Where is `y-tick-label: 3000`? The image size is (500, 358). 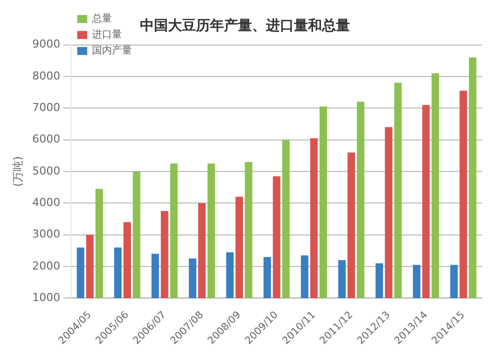 y-tick-label: 3000 is located at coordinates (46, 234).